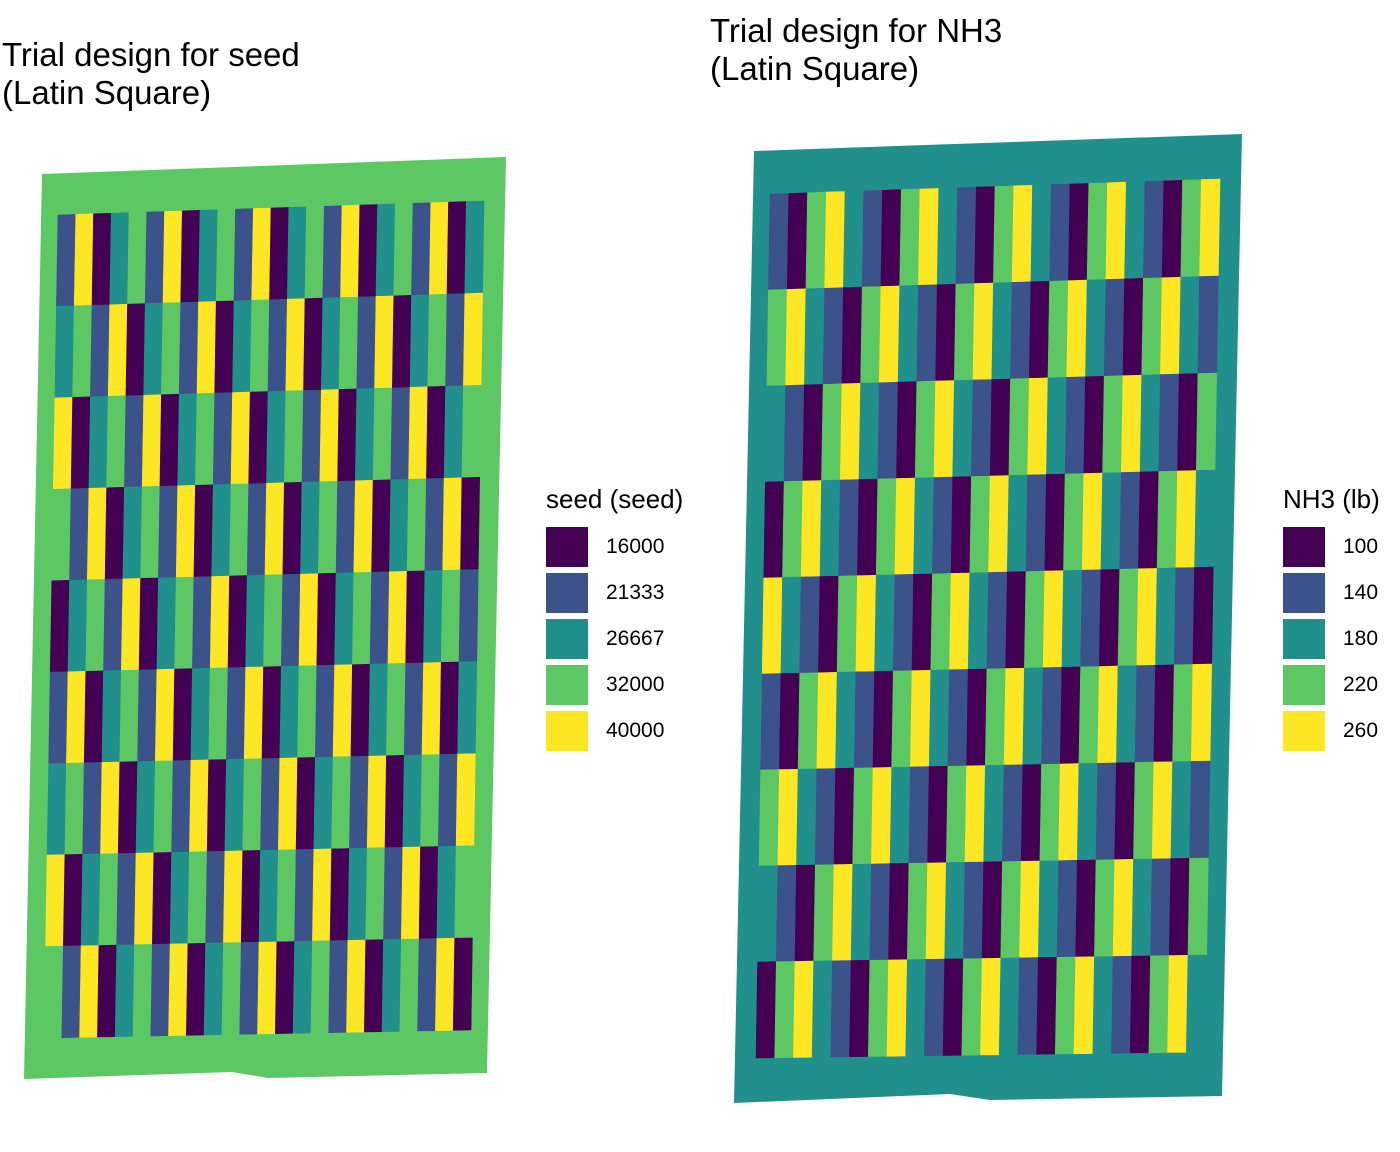  I want to click on seed-legend-label: 16000, so click(635, 546).